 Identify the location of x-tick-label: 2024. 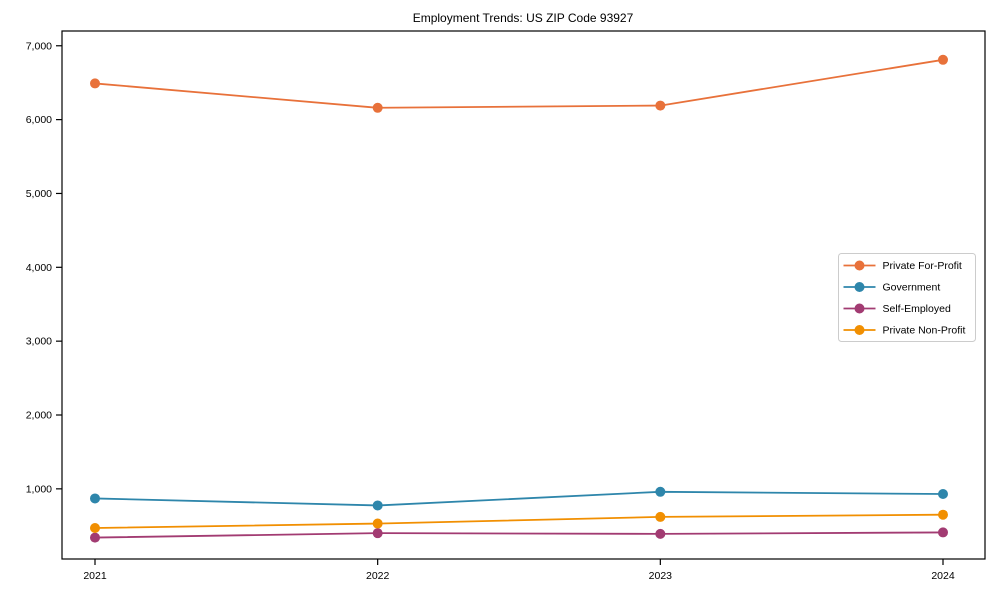
(943, 576).